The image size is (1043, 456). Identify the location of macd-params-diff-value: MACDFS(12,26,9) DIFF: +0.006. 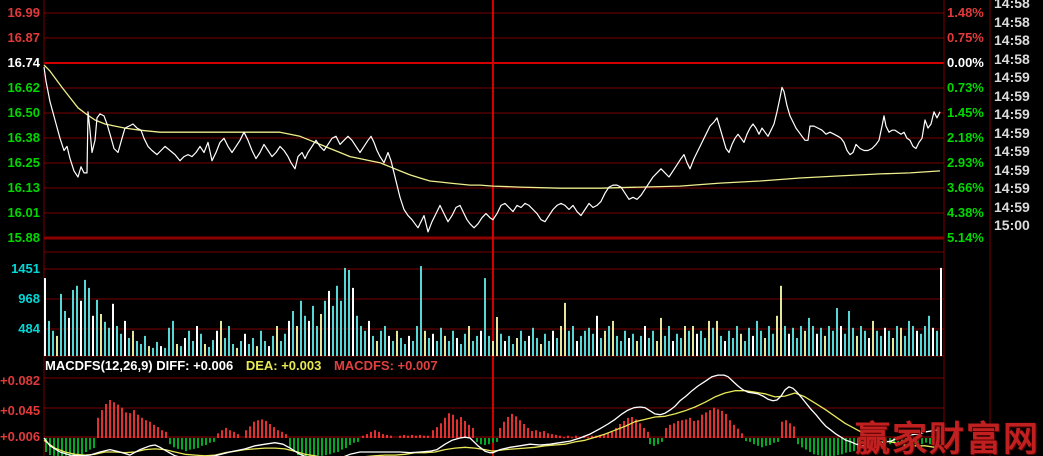
(139, 365).